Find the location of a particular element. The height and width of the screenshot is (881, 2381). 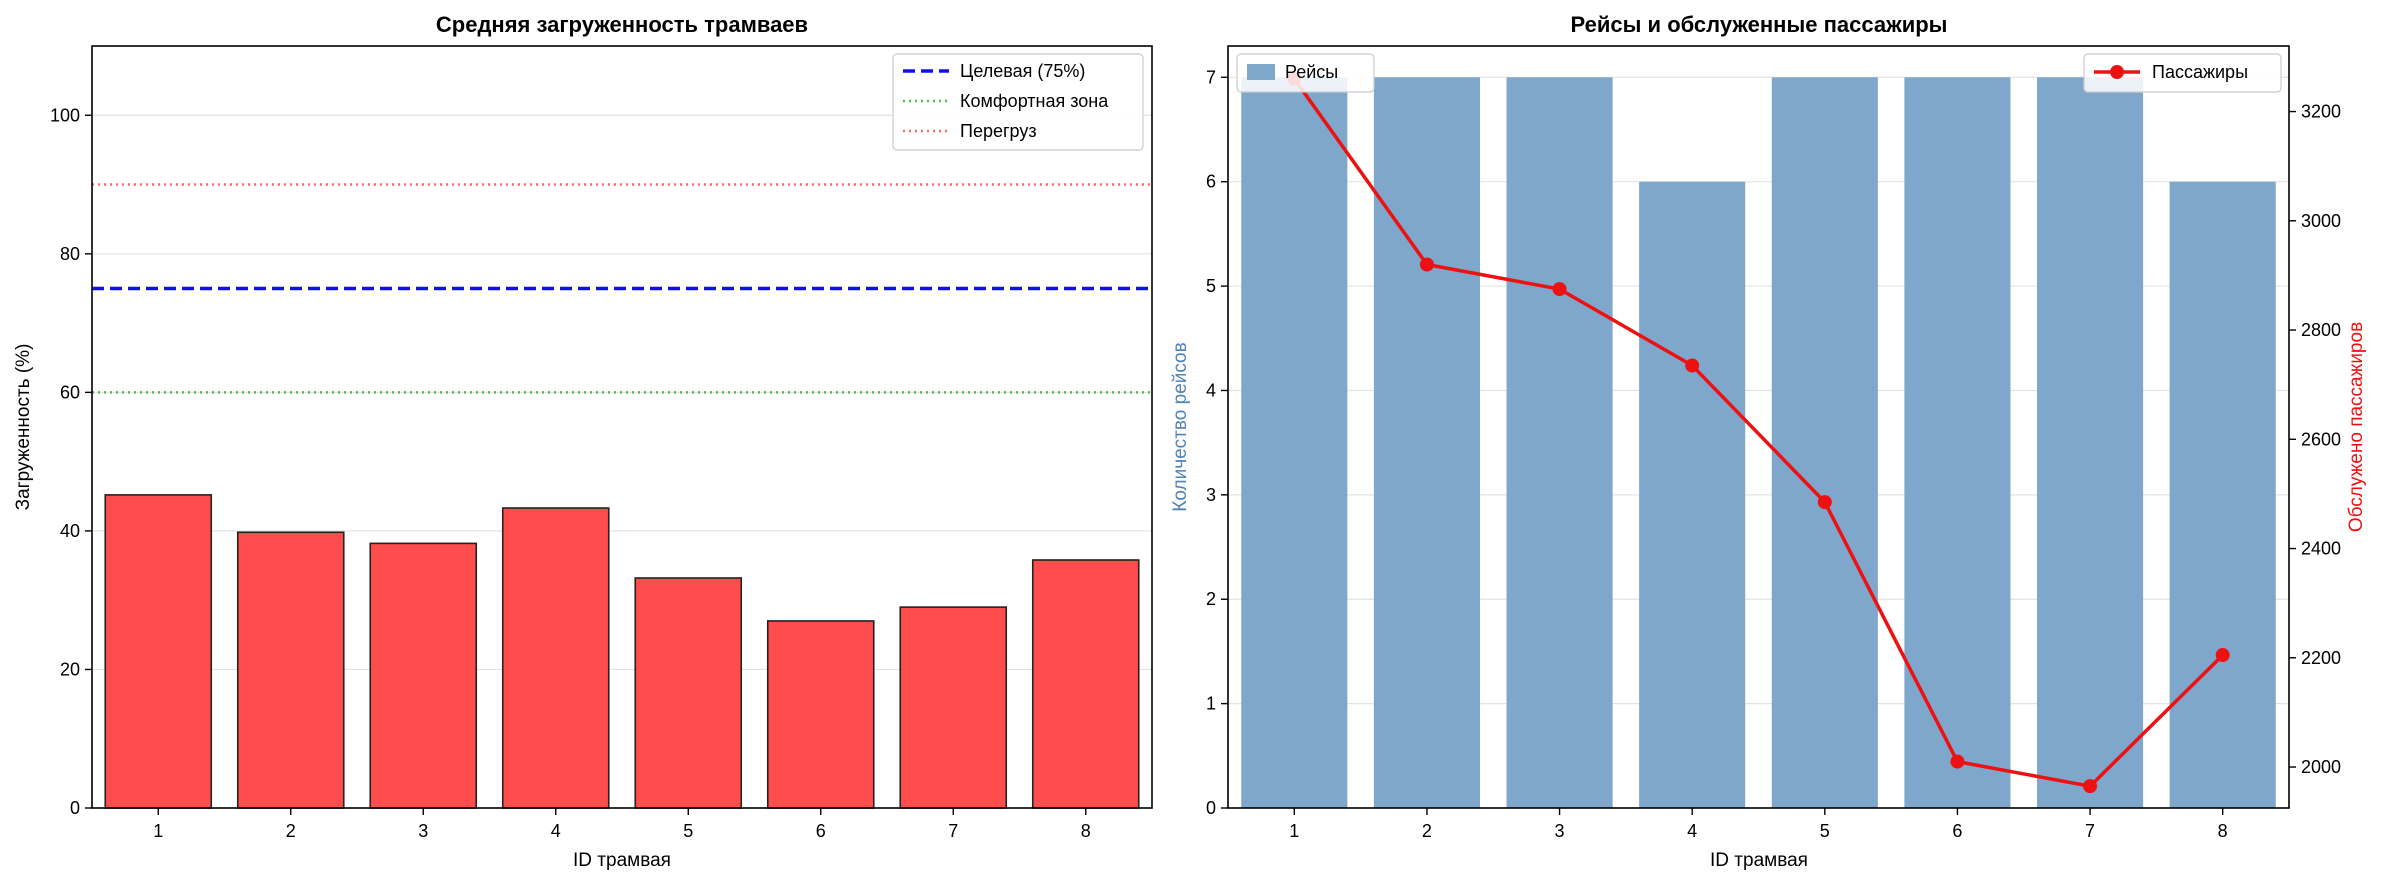

left-x-tick-label: 7 is located at coordinates (953, 831).